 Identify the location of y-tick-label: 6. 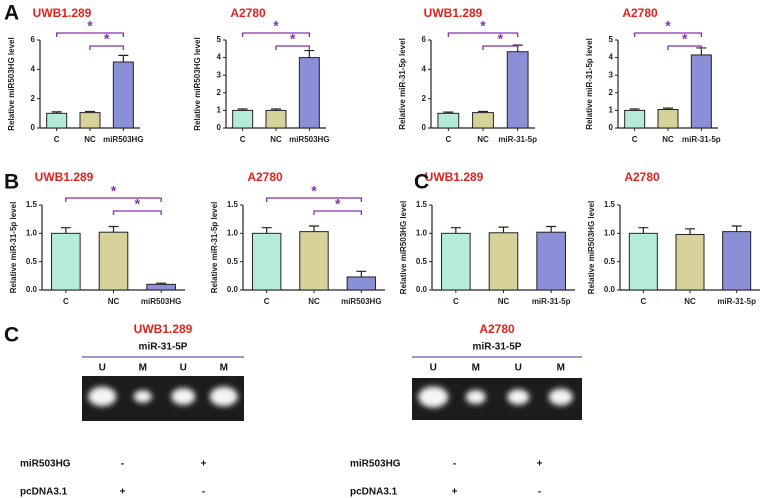
(33, 39).